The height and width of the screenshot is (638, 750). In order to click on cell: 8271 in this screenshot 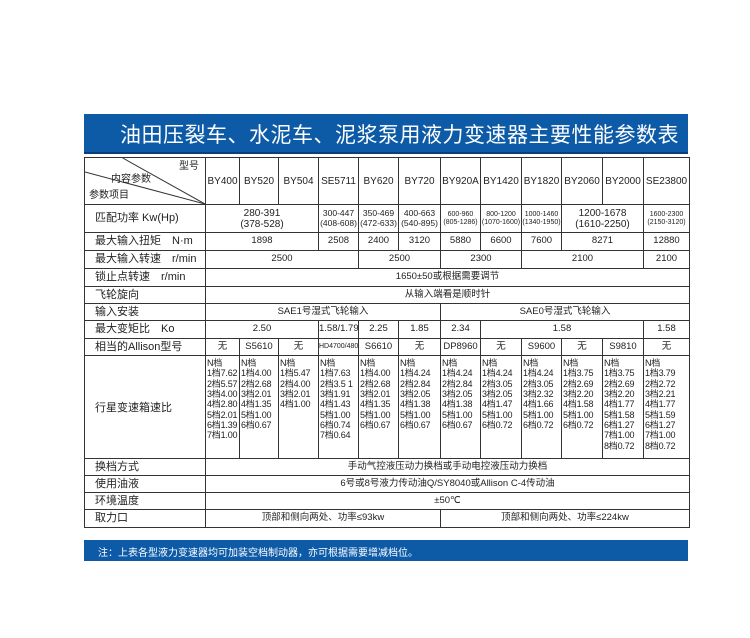, I will do `click(602, 241)`.